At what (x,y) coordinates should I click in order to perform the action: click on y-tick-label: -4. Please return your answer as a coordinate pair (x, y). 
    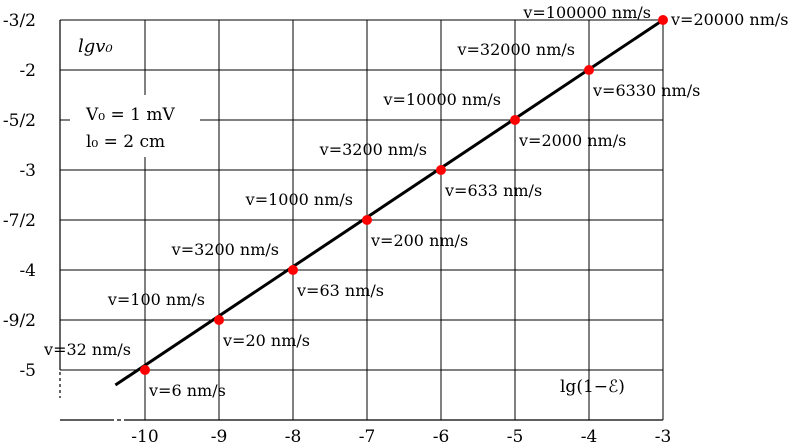
    Looking at the image, I should click on (27, 271).